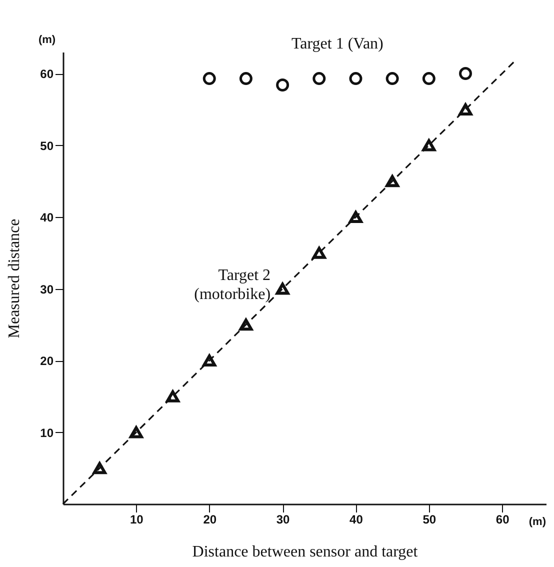  Describe the element at coordinates (47, 361) in the screenshot. I see `y-tick-label: 20` at that location.